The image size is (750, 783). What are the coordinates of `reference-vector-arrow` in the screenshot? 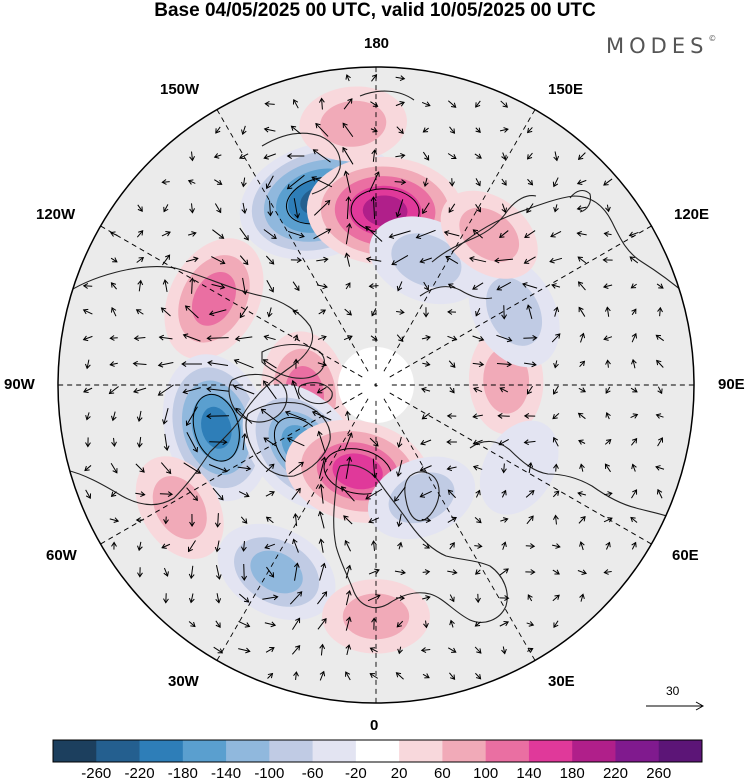 It's located at (675, 706).